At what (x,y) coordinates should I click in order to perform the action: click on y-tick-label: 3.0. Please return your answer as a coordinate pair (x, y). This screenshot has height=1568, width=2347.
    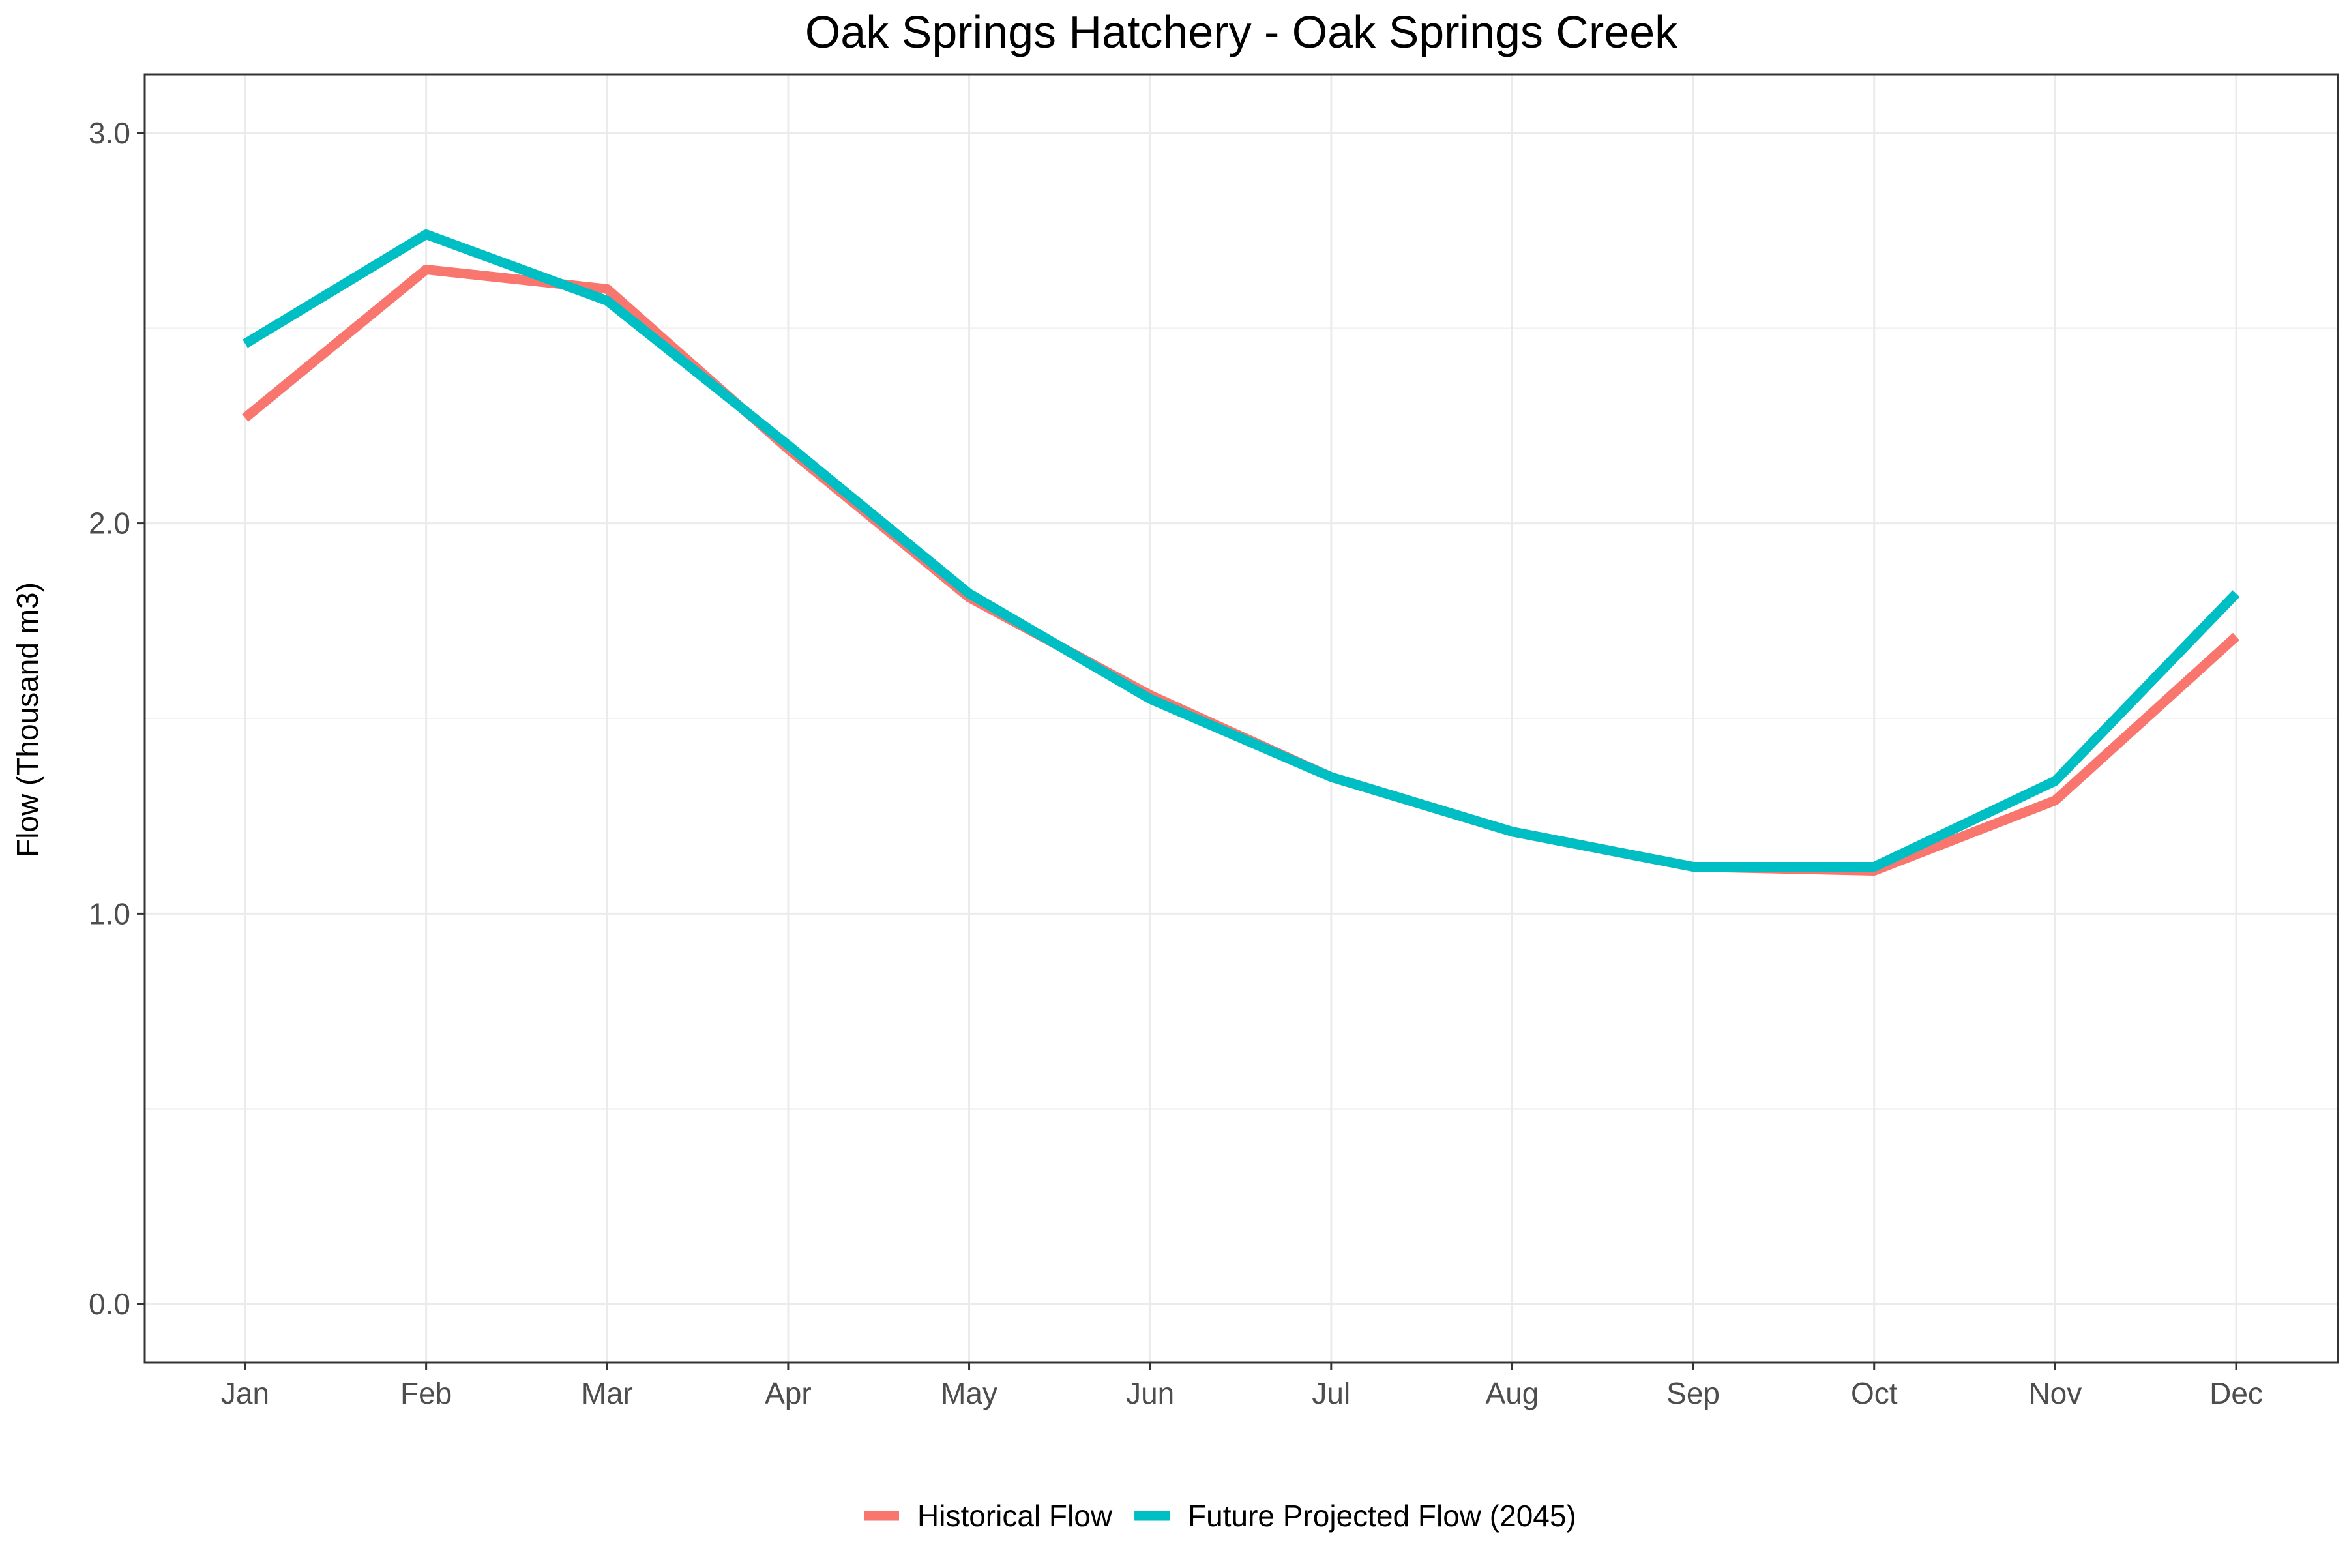
    Looking at the image, I should click on (110, 133).